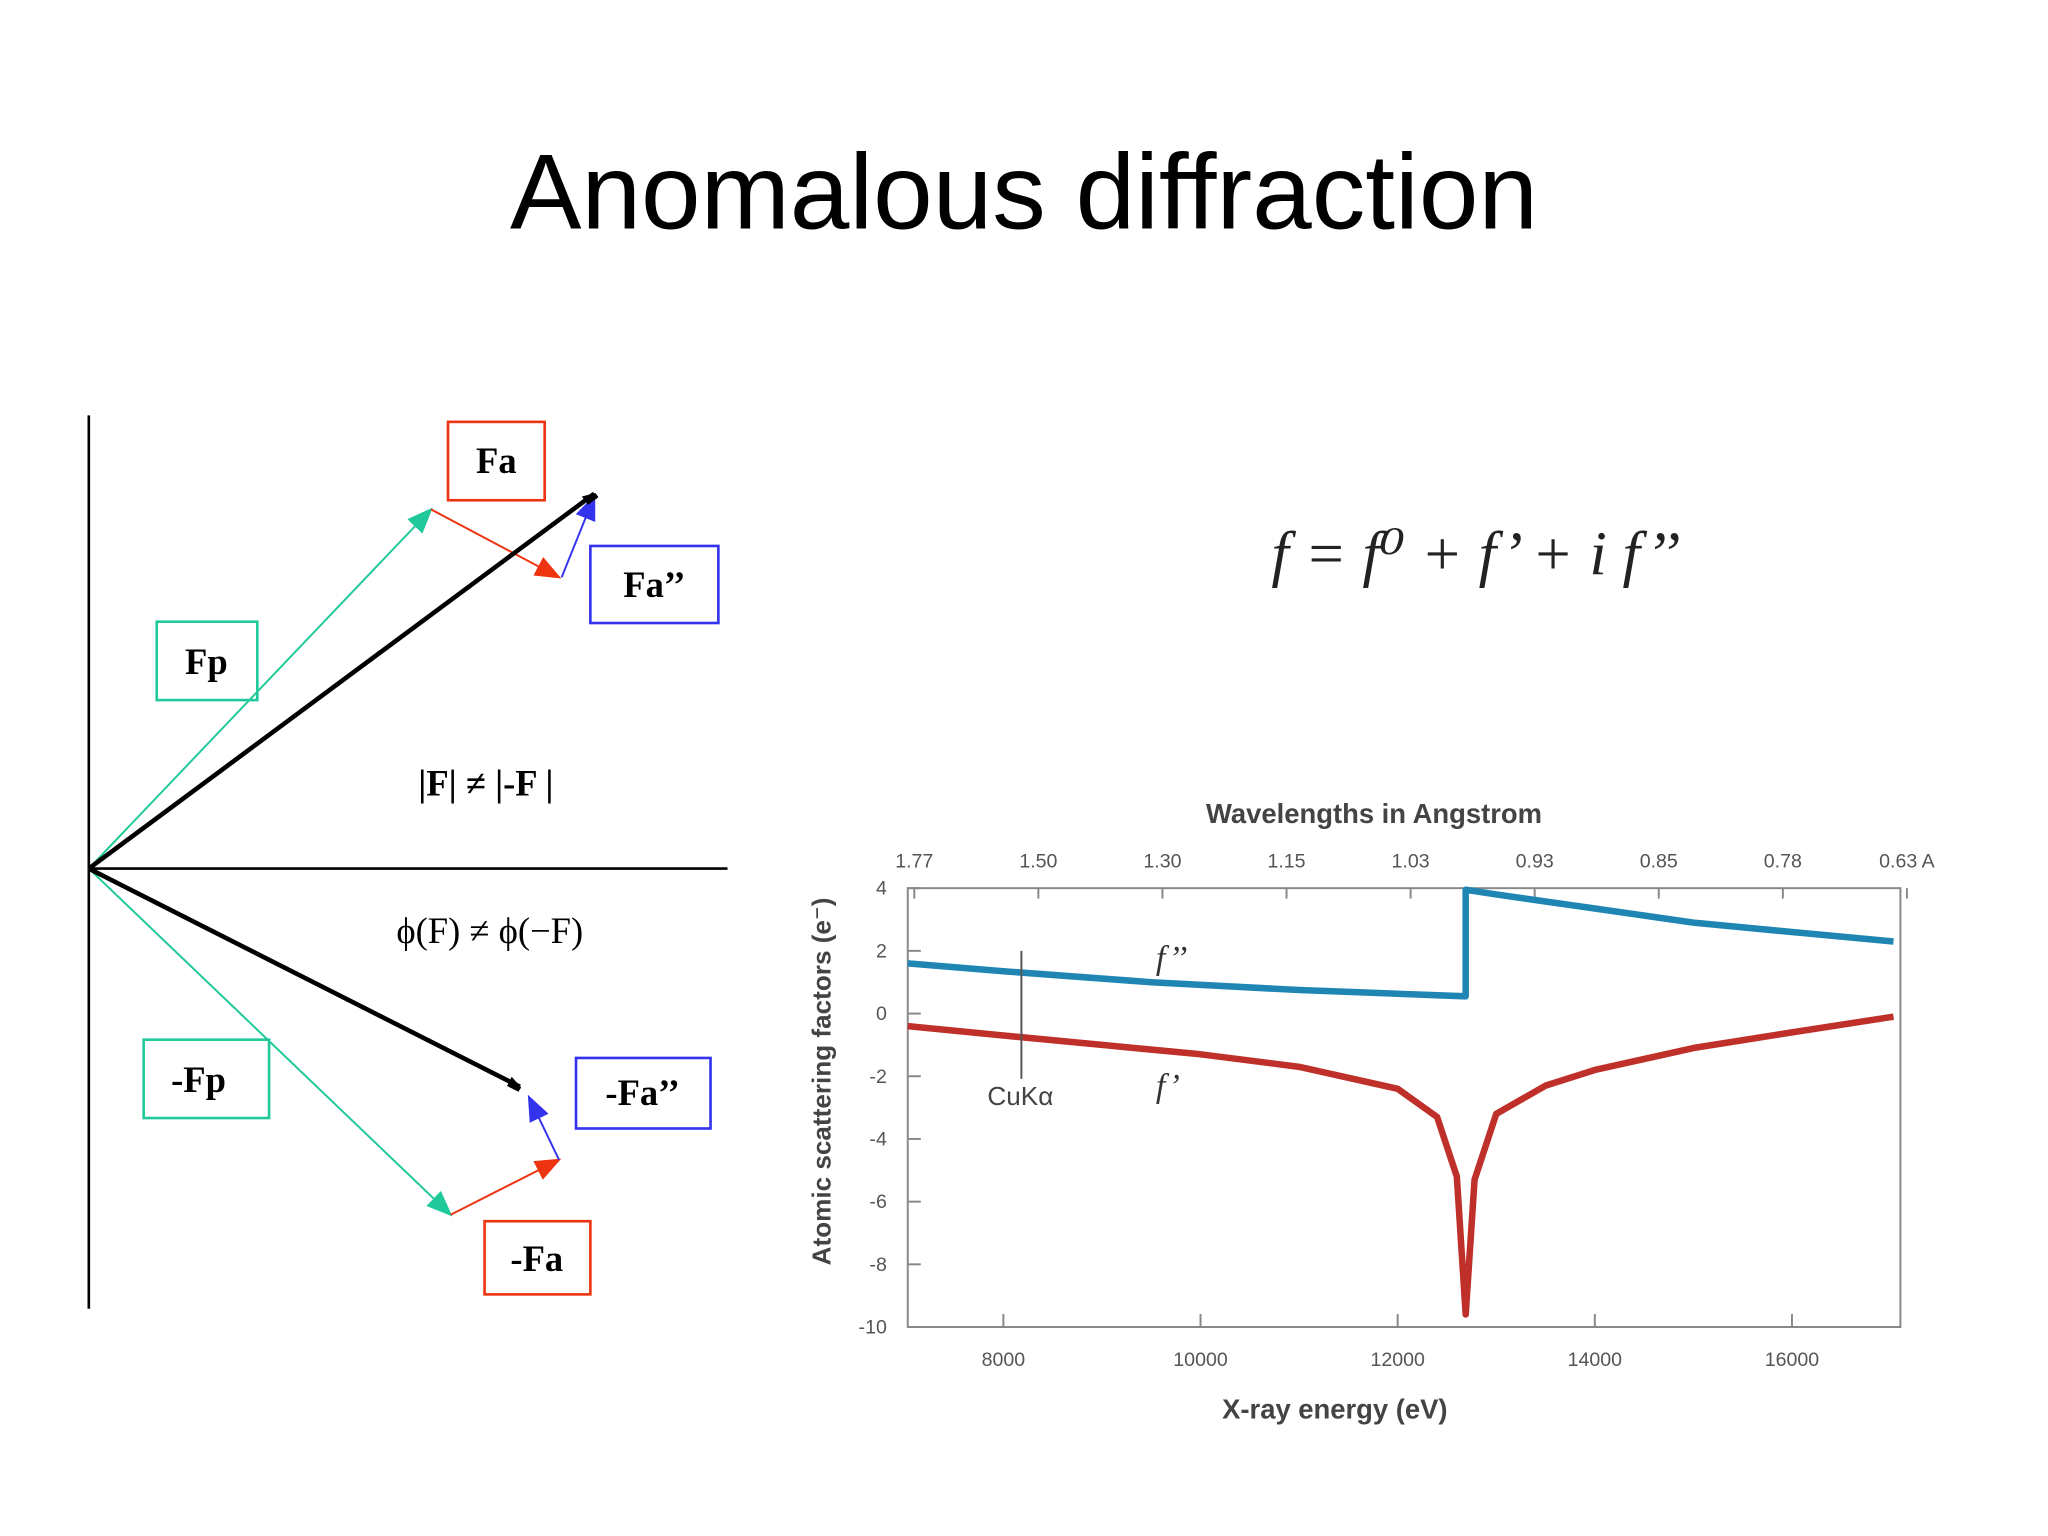  Describe the element at coordinates (1397, 1360) in the screenshot. I see `x-tick-label: 12000` at that location.